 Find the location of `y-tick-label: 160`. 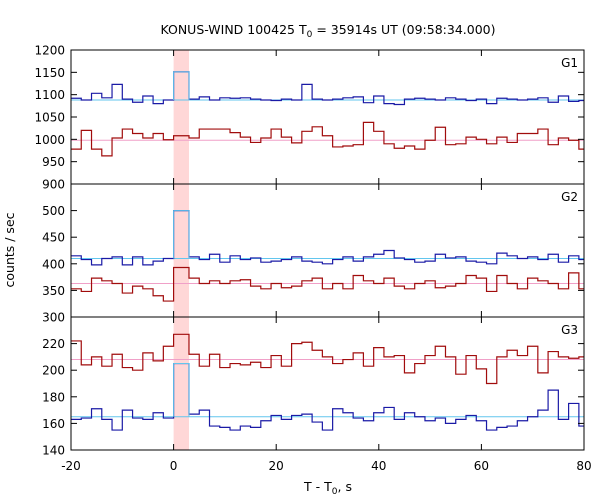

y-tick-label: 160 is located at coordinates (53, 424).